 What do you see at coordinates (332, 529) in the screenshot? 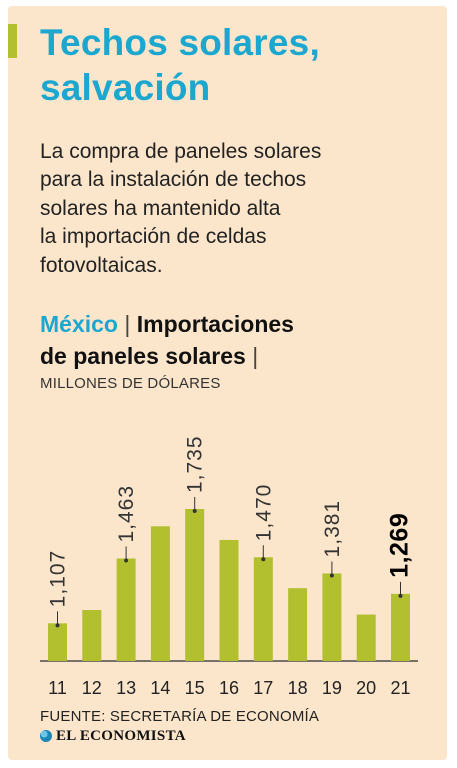
I see `data-label-19: 1,381` at bounding box center [332, 529].